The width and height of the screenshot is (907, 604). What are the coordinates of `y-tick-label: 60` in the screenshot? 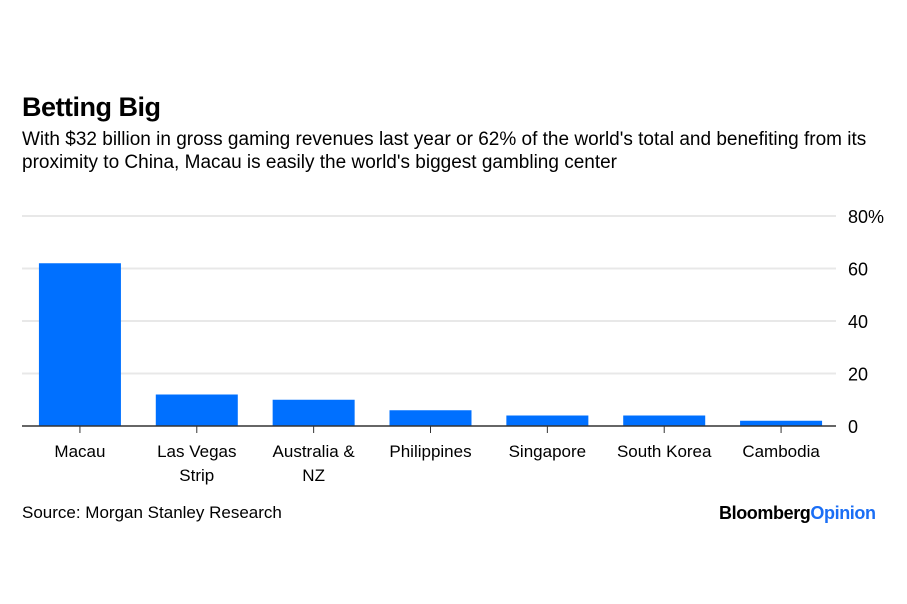 It's located at (858, 270).